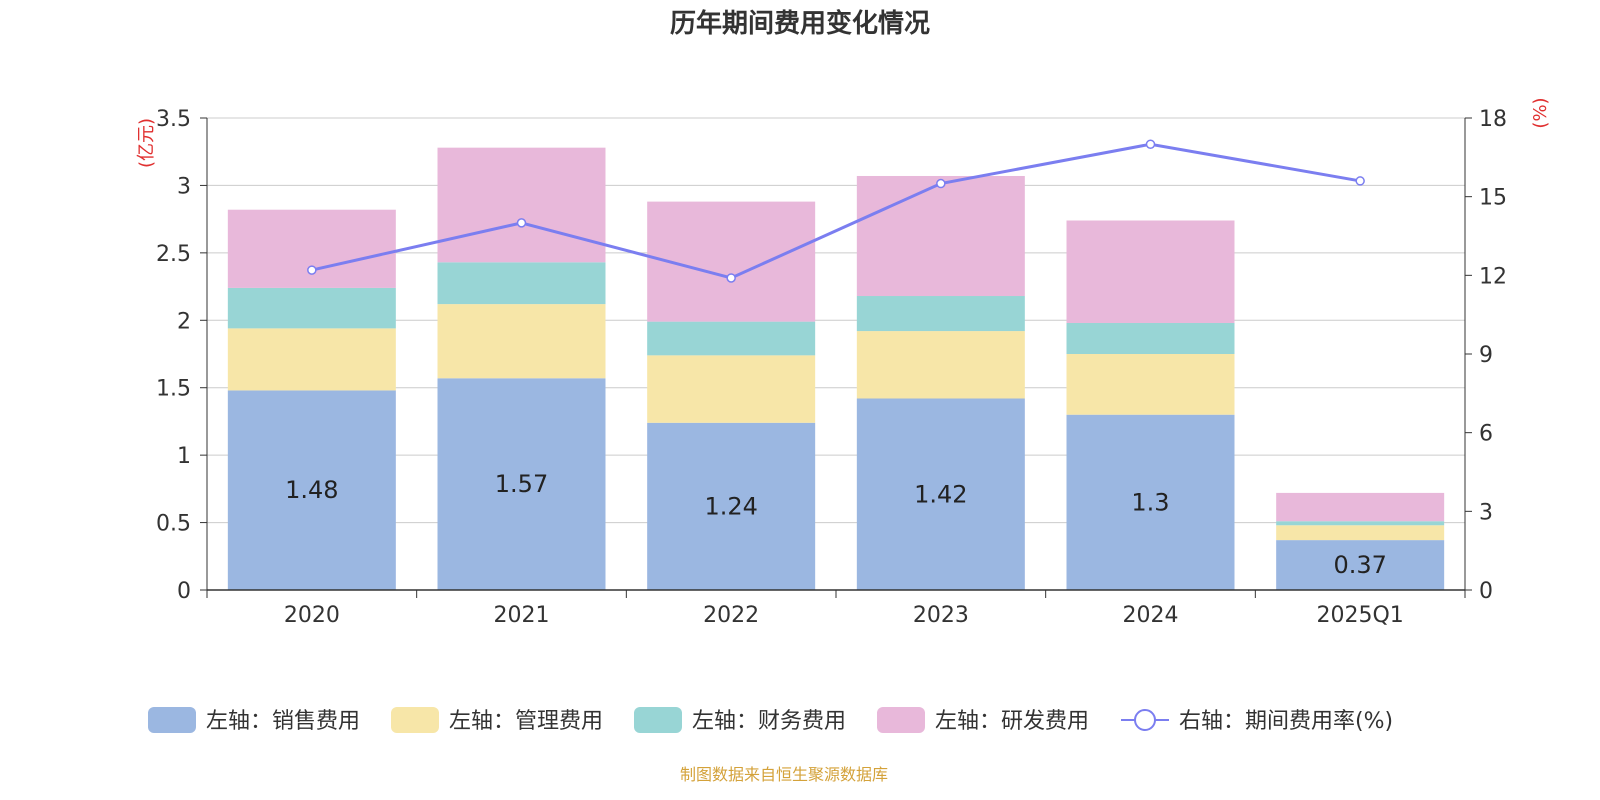 This screenshot has height=800, width=1600. What do you see at coordinates (283, 721) in the screenshot?
I see `legend-label: 左轴：销售费用` at bounding box center [283, 721].